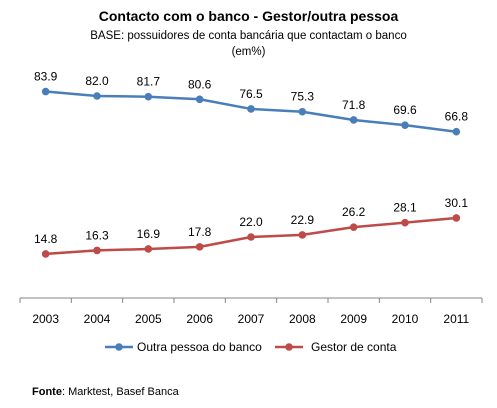 This screenshot has width=497, height=408. What do you see at coordinates (200, 84) in the screenshot?
I see `data-label: 80.6` at bounding box center [200, 84].